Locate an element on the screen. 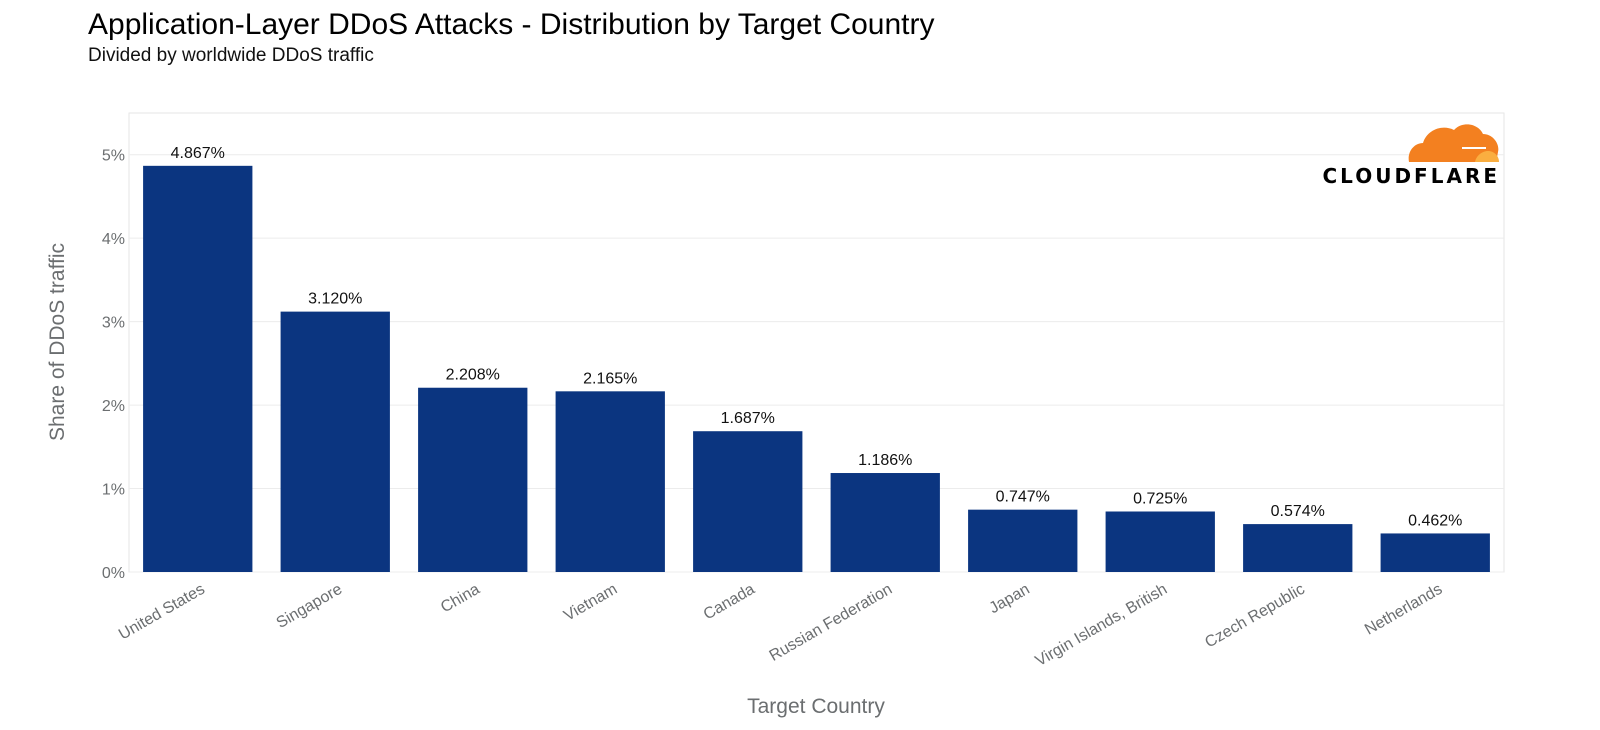 The height and width of the screenshot is (730, 1600). data-label: 1.687% is located at coordinates (748, 418).